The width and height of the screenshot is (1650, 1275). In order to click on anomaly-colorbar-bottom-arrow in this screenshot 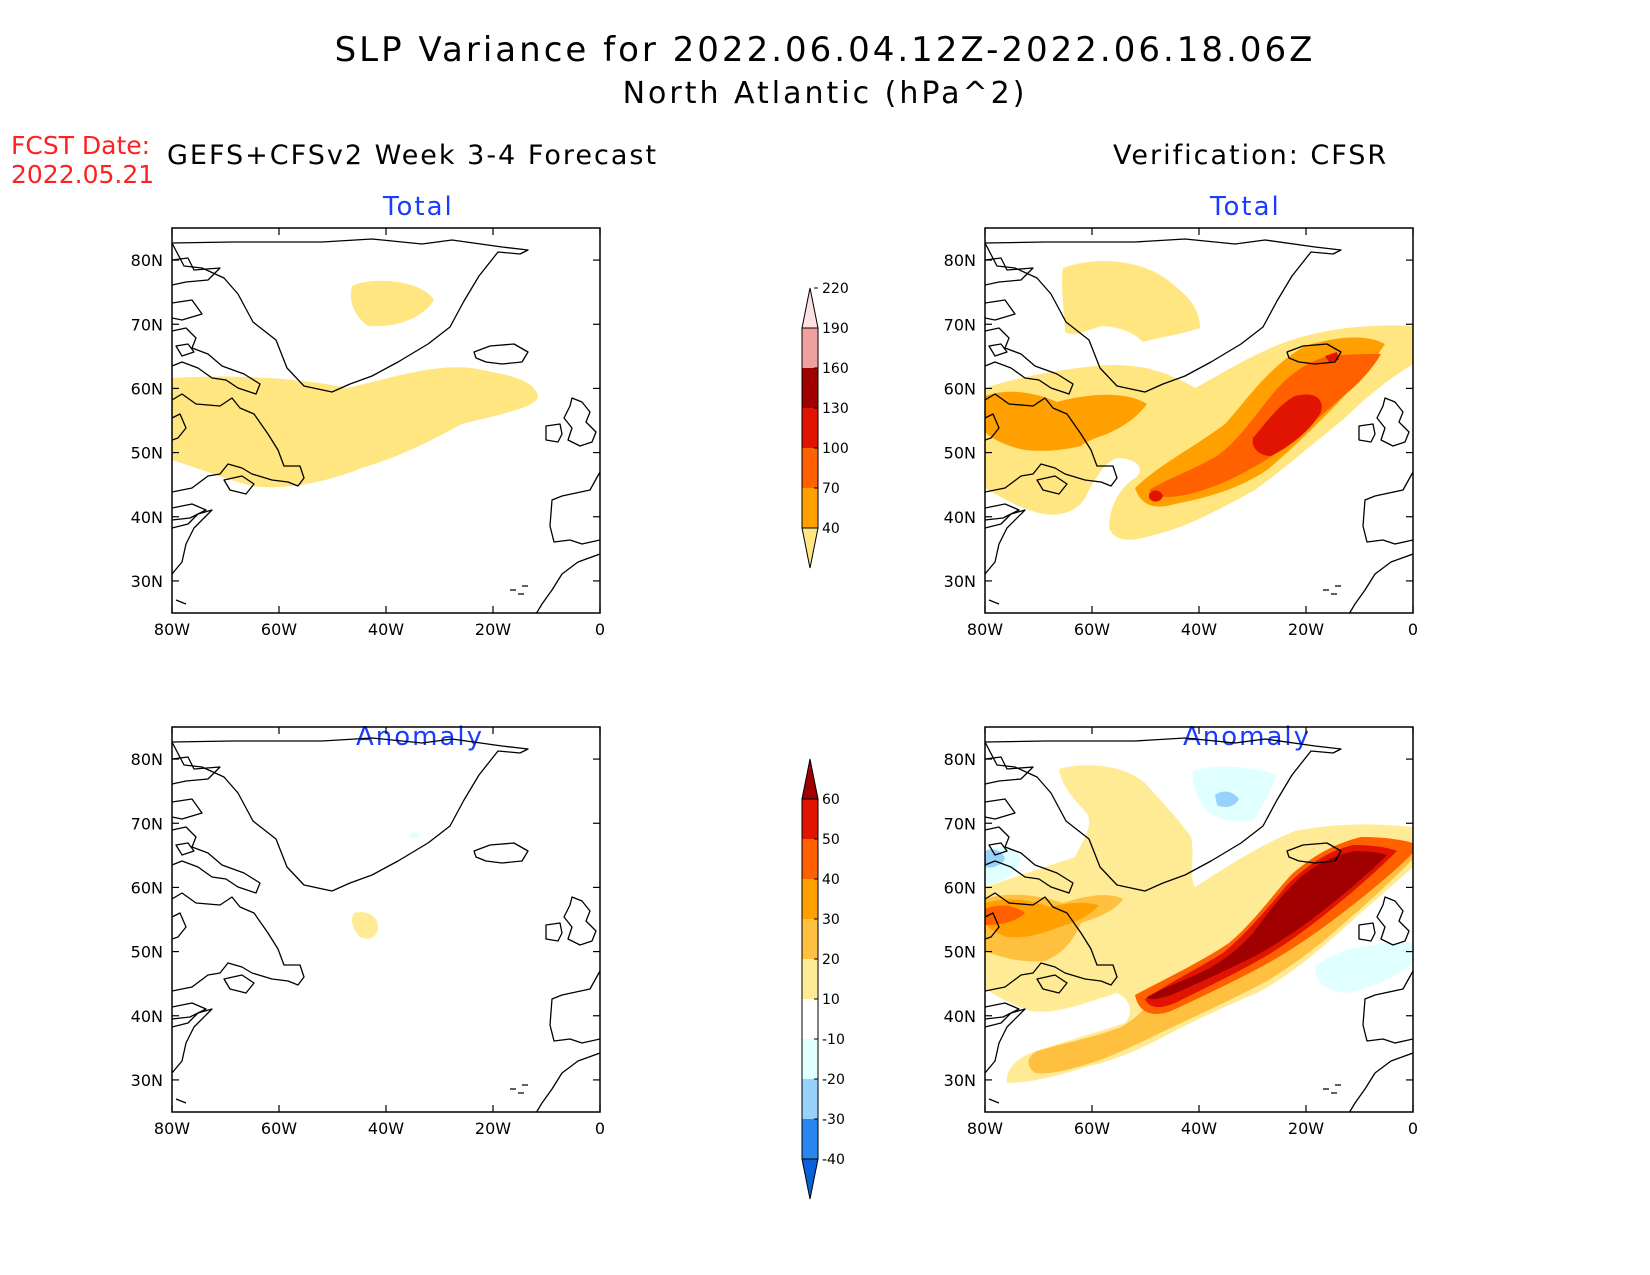, I will do `click(810, 1179)`.